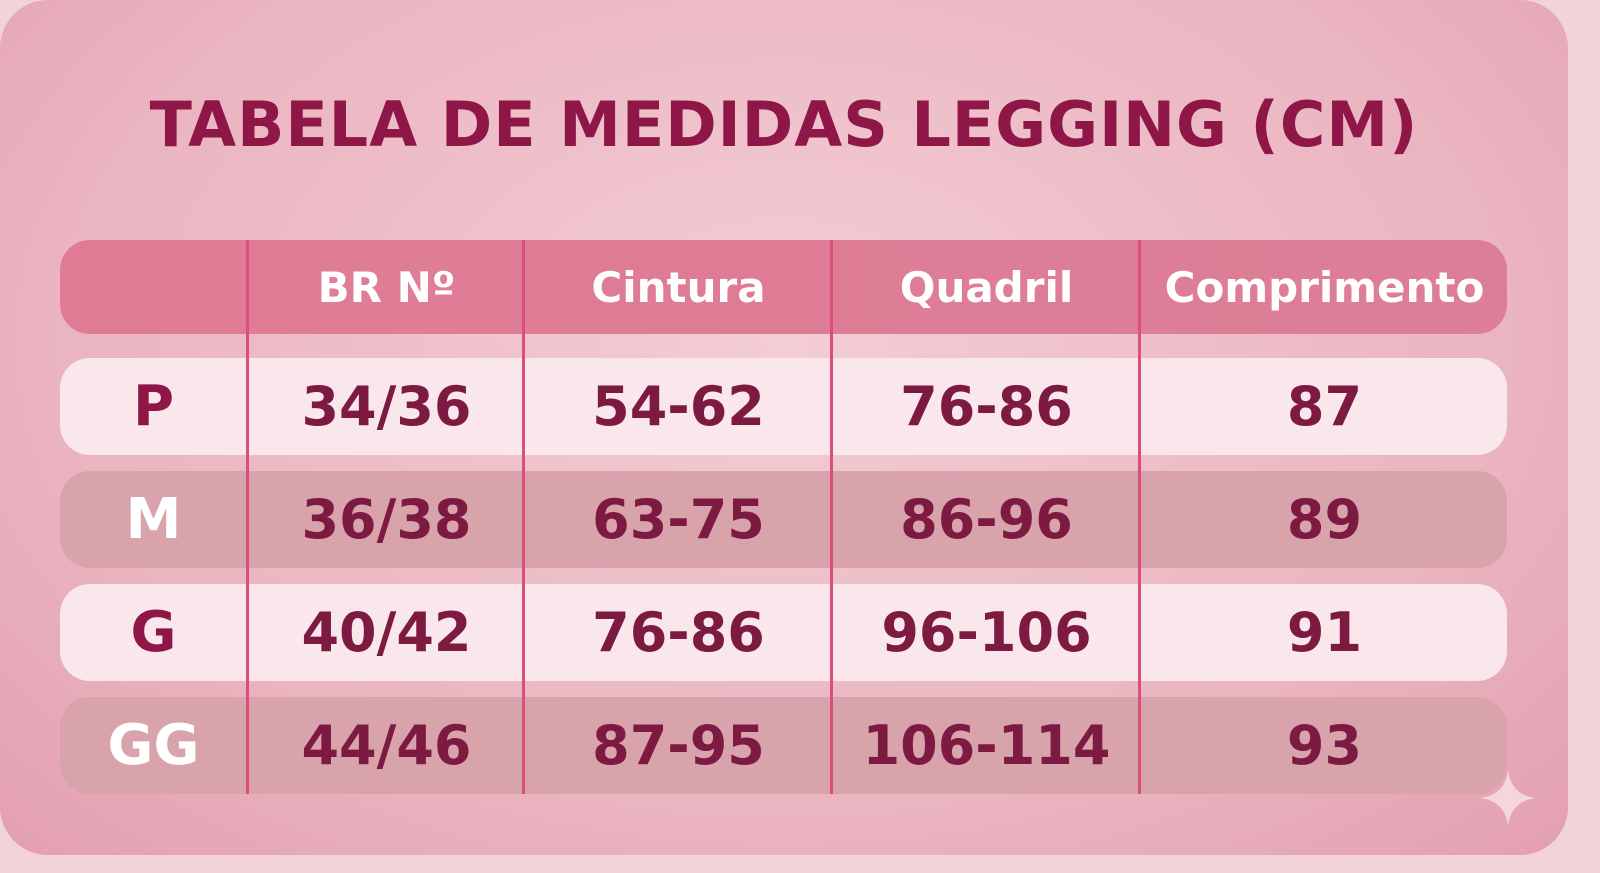  What do you see at coordinates (986, 287) in the screenshot?
I see `column-header: Quadril` at bounding box center [986, 287].